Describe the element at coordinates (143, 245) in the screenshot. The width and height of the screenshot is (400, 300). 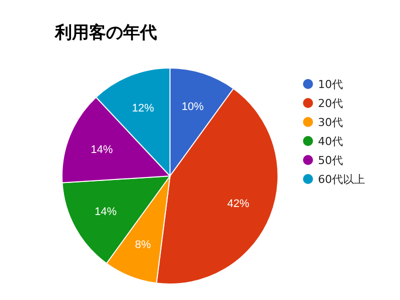
I see `data-label: 8%` at that location.